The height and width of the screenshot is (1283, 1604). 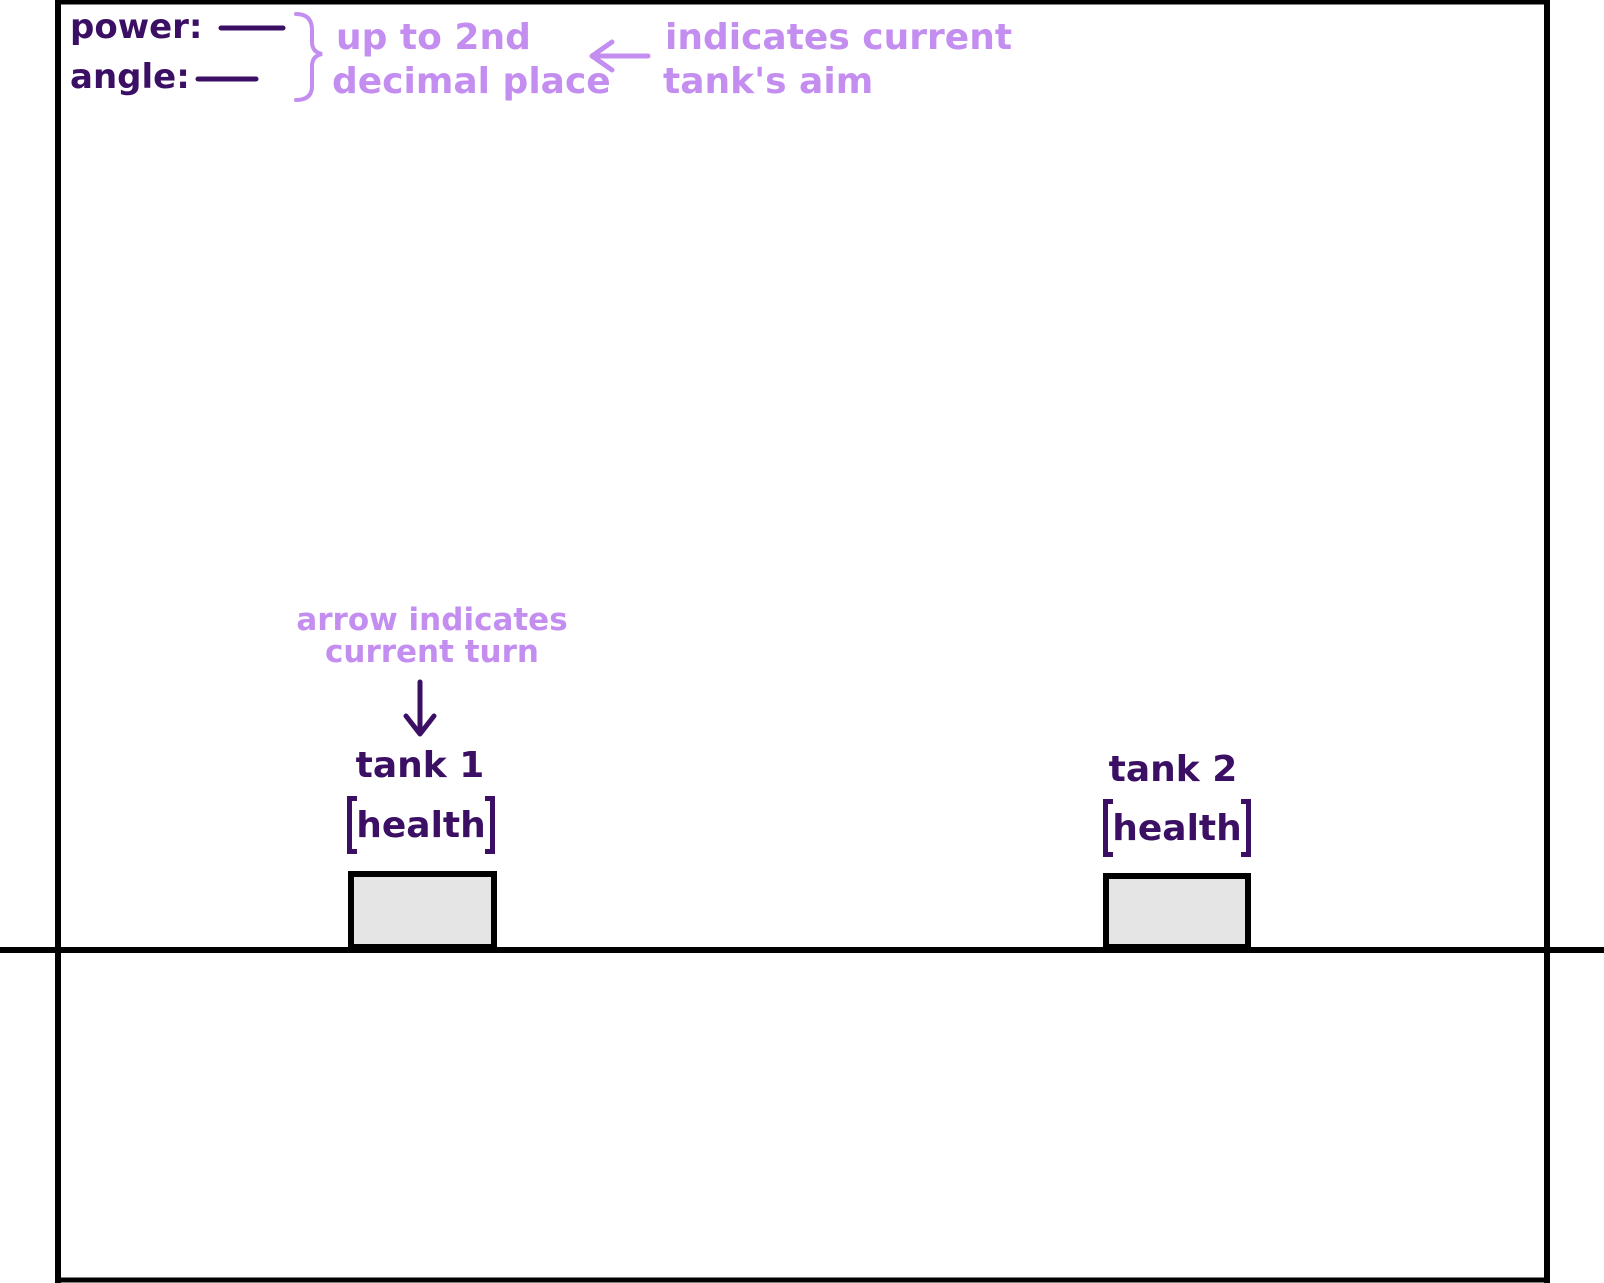 What do you see at coordinates (432, 620) in the screenshot?
I see `turn-note-line1: arrow indicates` at bounding box center [432, 620].